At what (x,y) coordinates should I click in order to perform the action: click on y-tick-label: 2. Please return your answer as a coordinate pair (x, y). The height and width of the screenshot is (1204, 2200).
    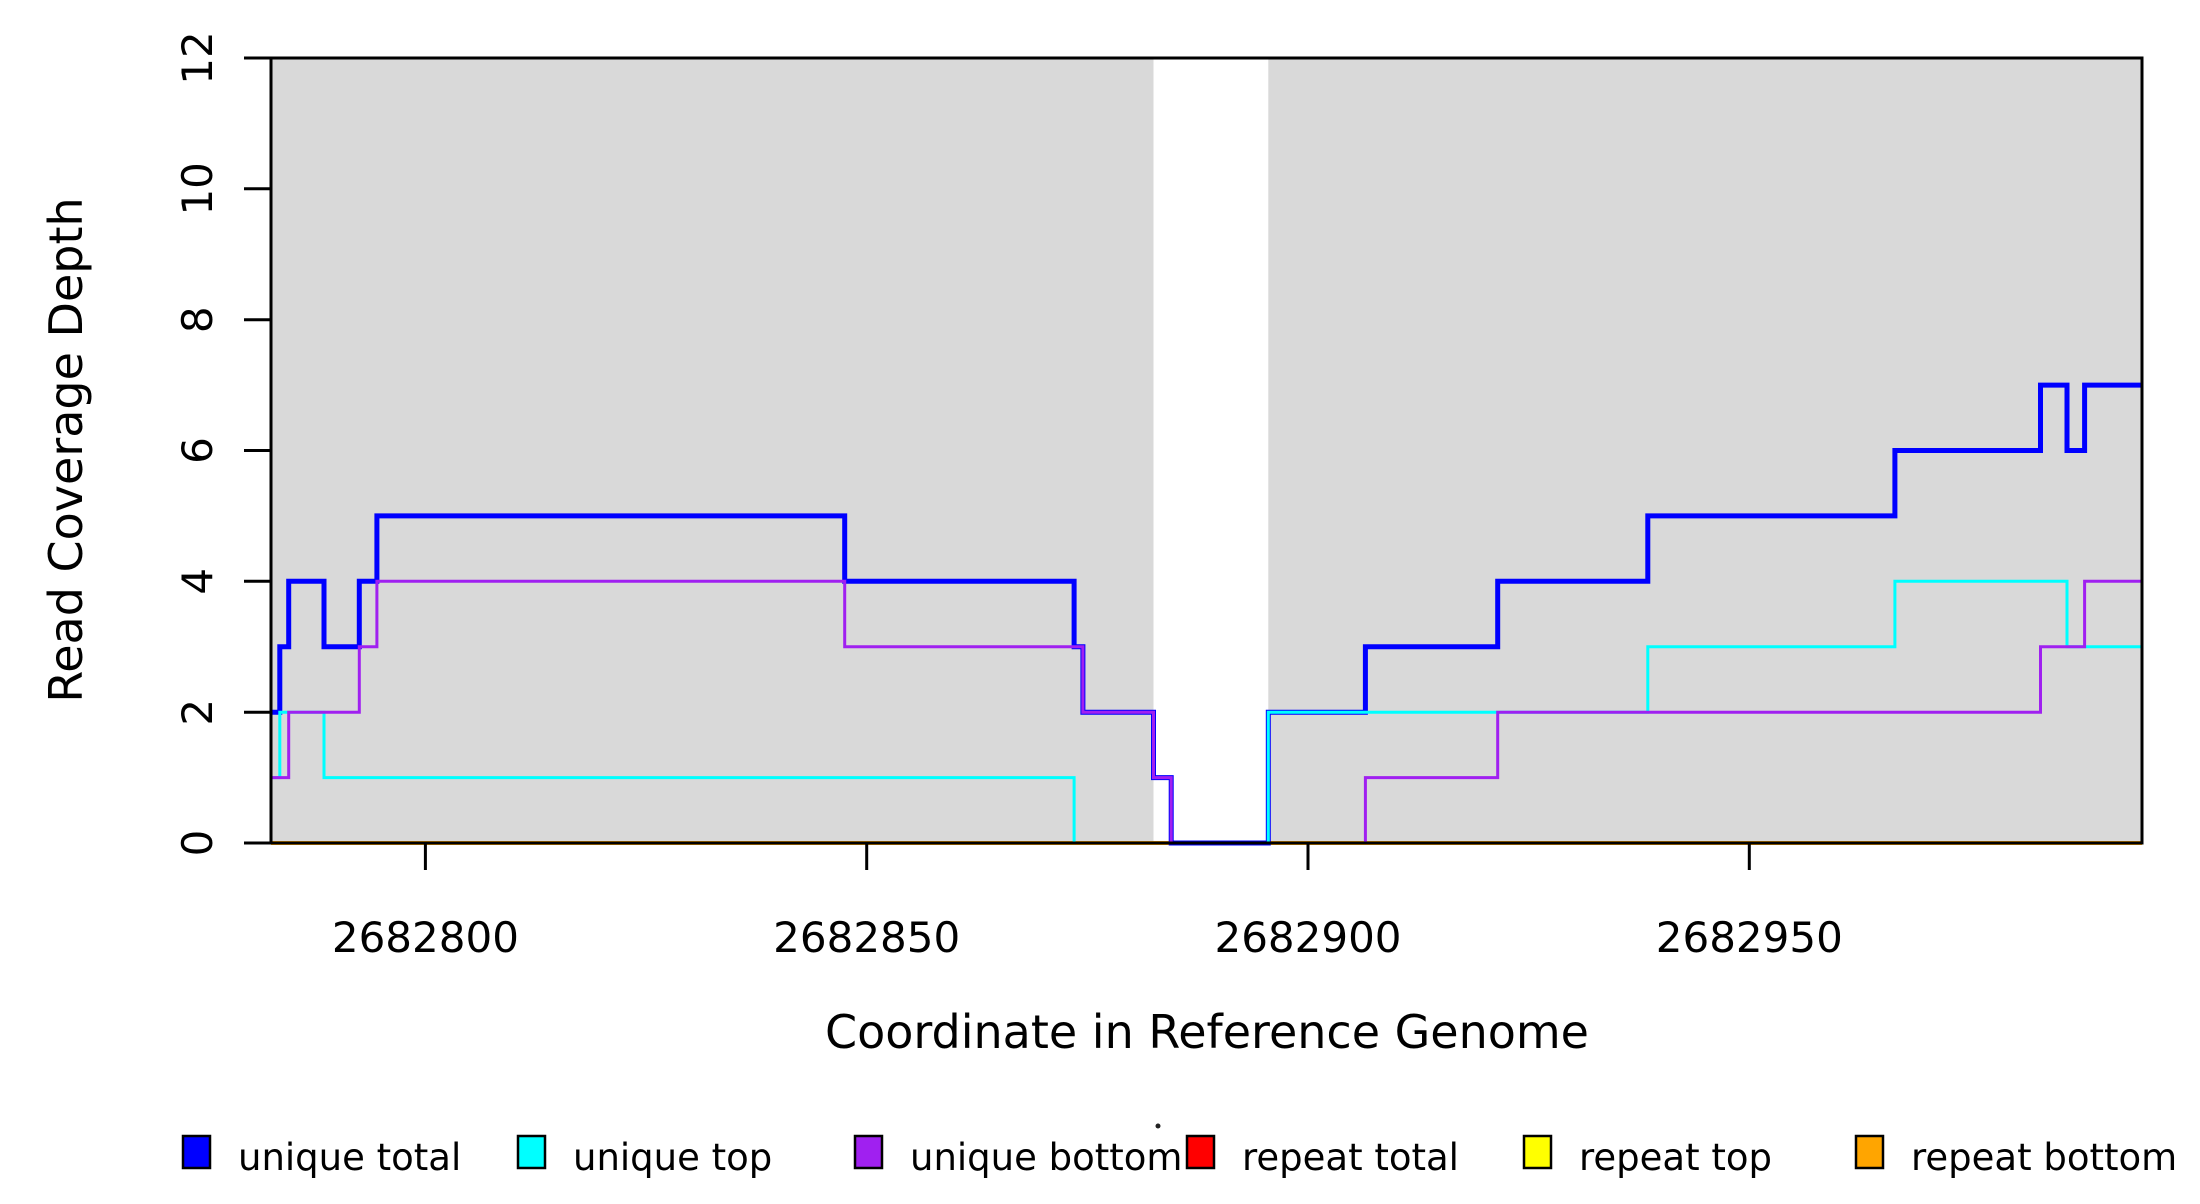
    Looking at the image, I should click on (197, 712).